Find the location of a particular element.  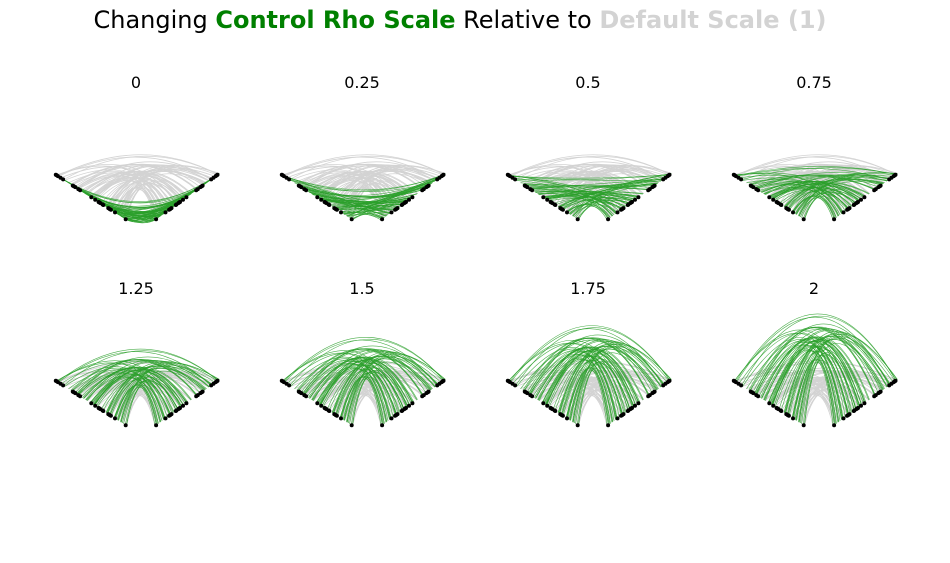

panel-scale-label: 1.75 is located at coordinates (588, 288).